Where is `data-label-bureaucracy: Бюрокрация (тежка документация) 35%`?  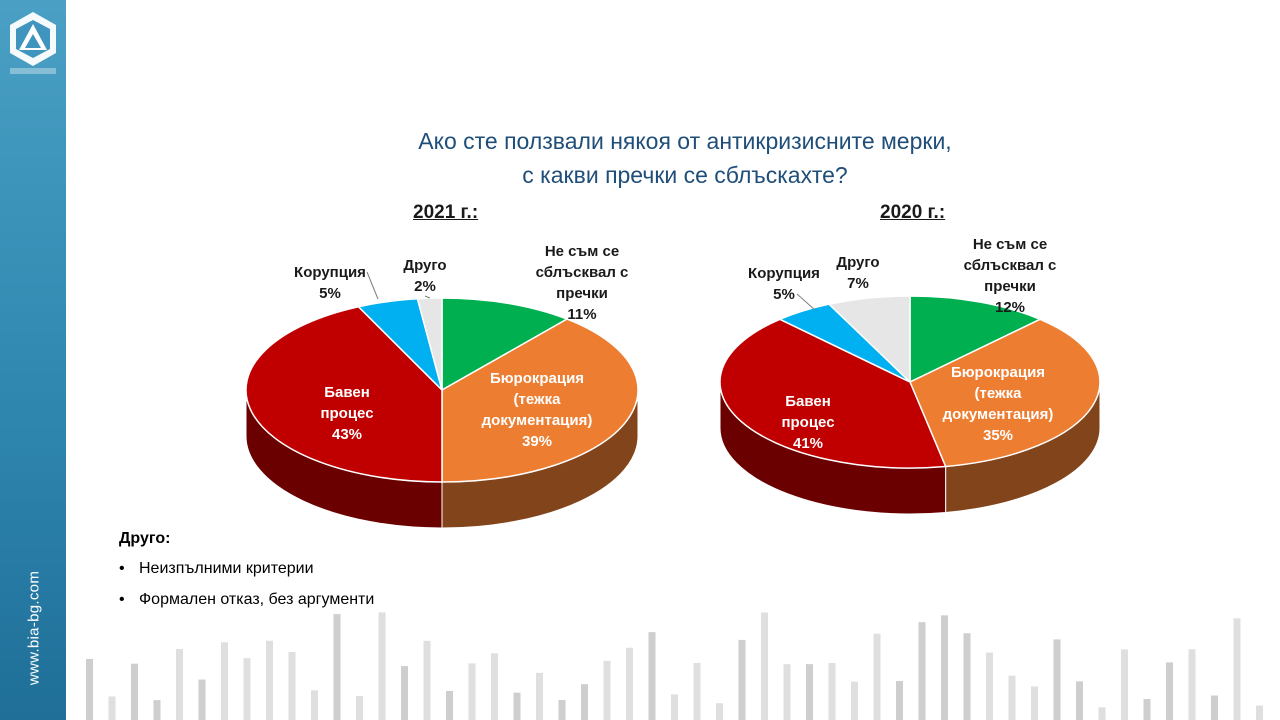
data-label-bureaucracy: Бюрокрация (тежка документация) 35% is located at coordinates (998, 404).